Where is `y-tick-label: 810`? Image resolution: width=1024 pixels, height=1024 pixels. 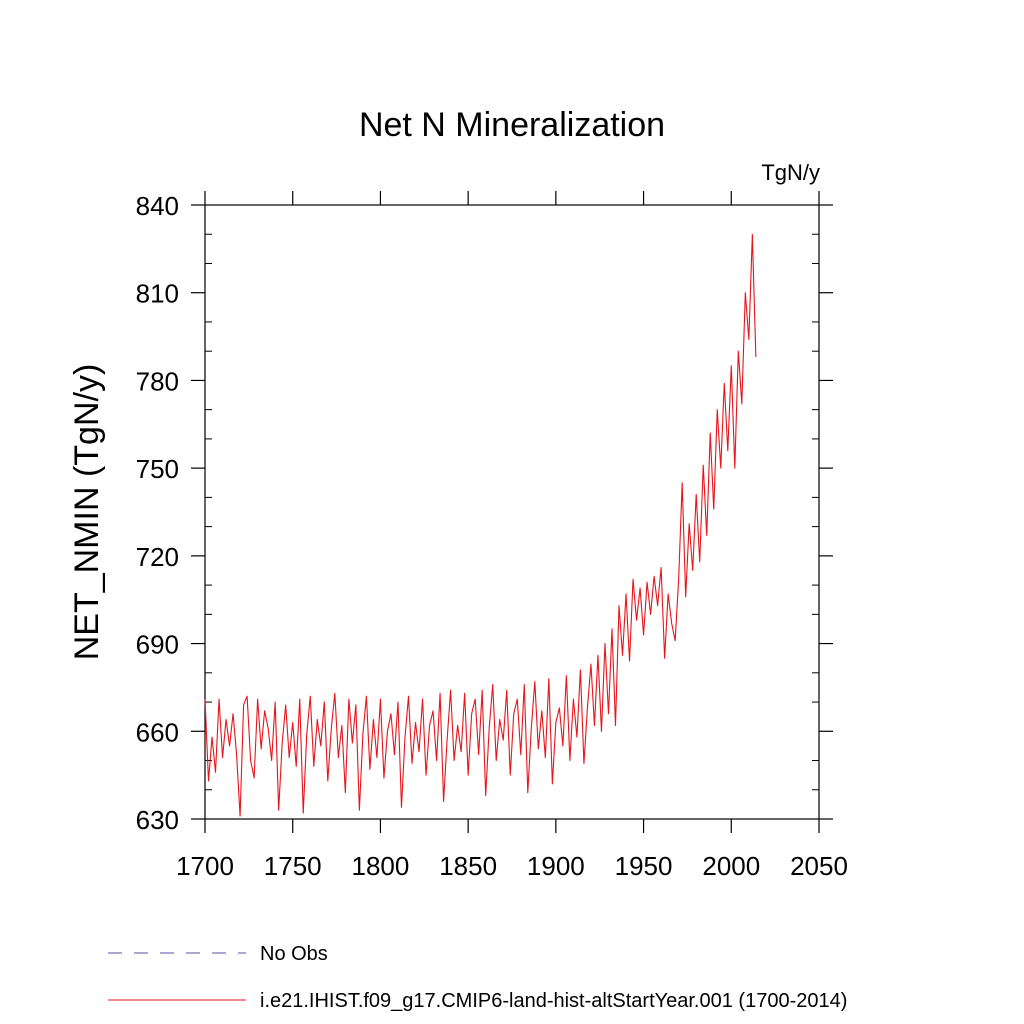 y-tick-label: 810 is located at coordinates (157, 294).